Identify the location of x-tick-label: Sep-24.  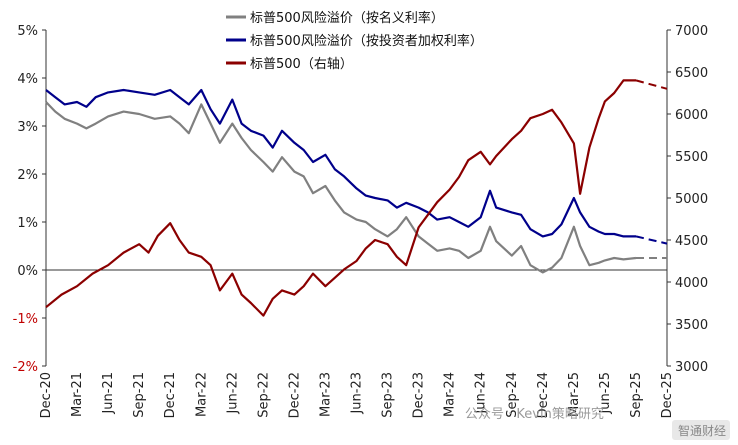
(512, 395).